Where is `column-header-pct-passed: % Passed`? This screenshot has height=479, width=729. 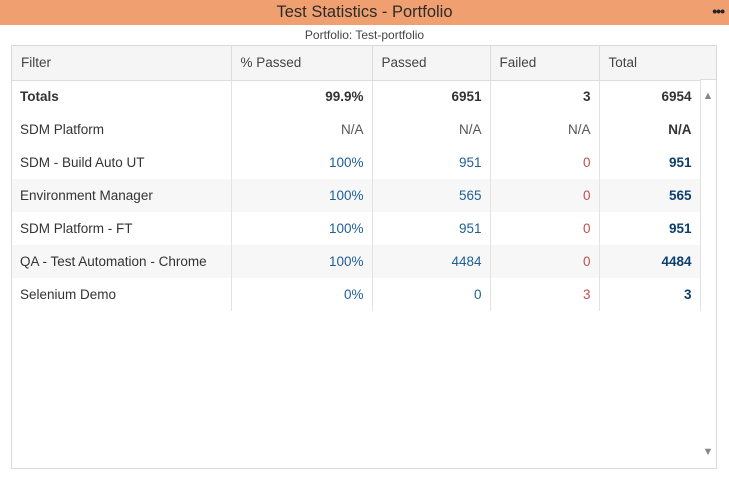
column-header-pct-passed: % Passed is located at coordinates (302, 63).